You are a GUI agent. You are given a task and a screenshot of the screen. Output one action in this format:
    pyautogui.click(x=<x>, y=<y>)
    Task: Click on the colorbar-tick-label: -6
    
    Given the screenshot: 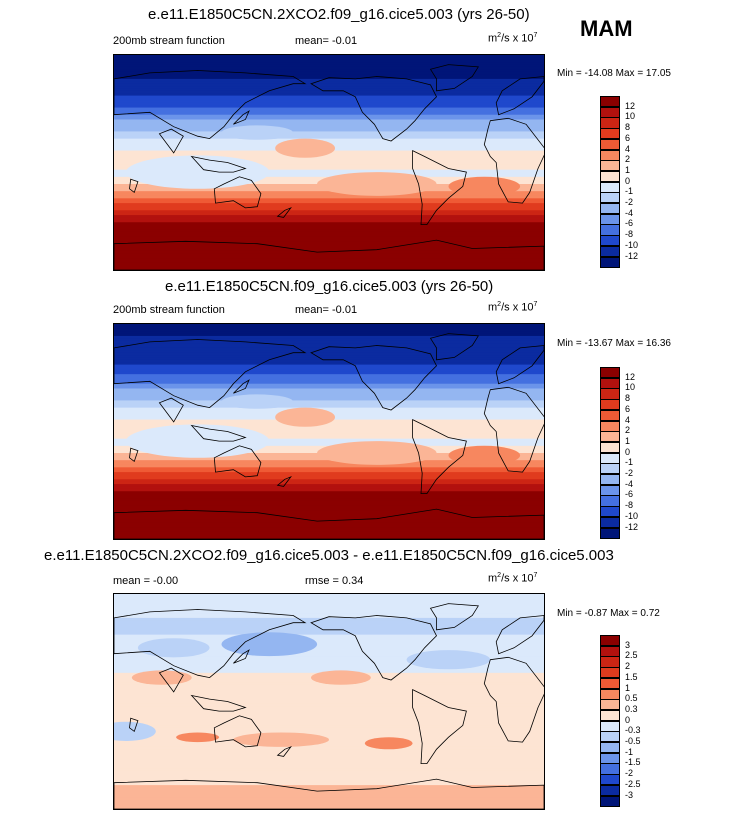 What is the action you would take?
    pyautogui.click(x=629, y=494)
    